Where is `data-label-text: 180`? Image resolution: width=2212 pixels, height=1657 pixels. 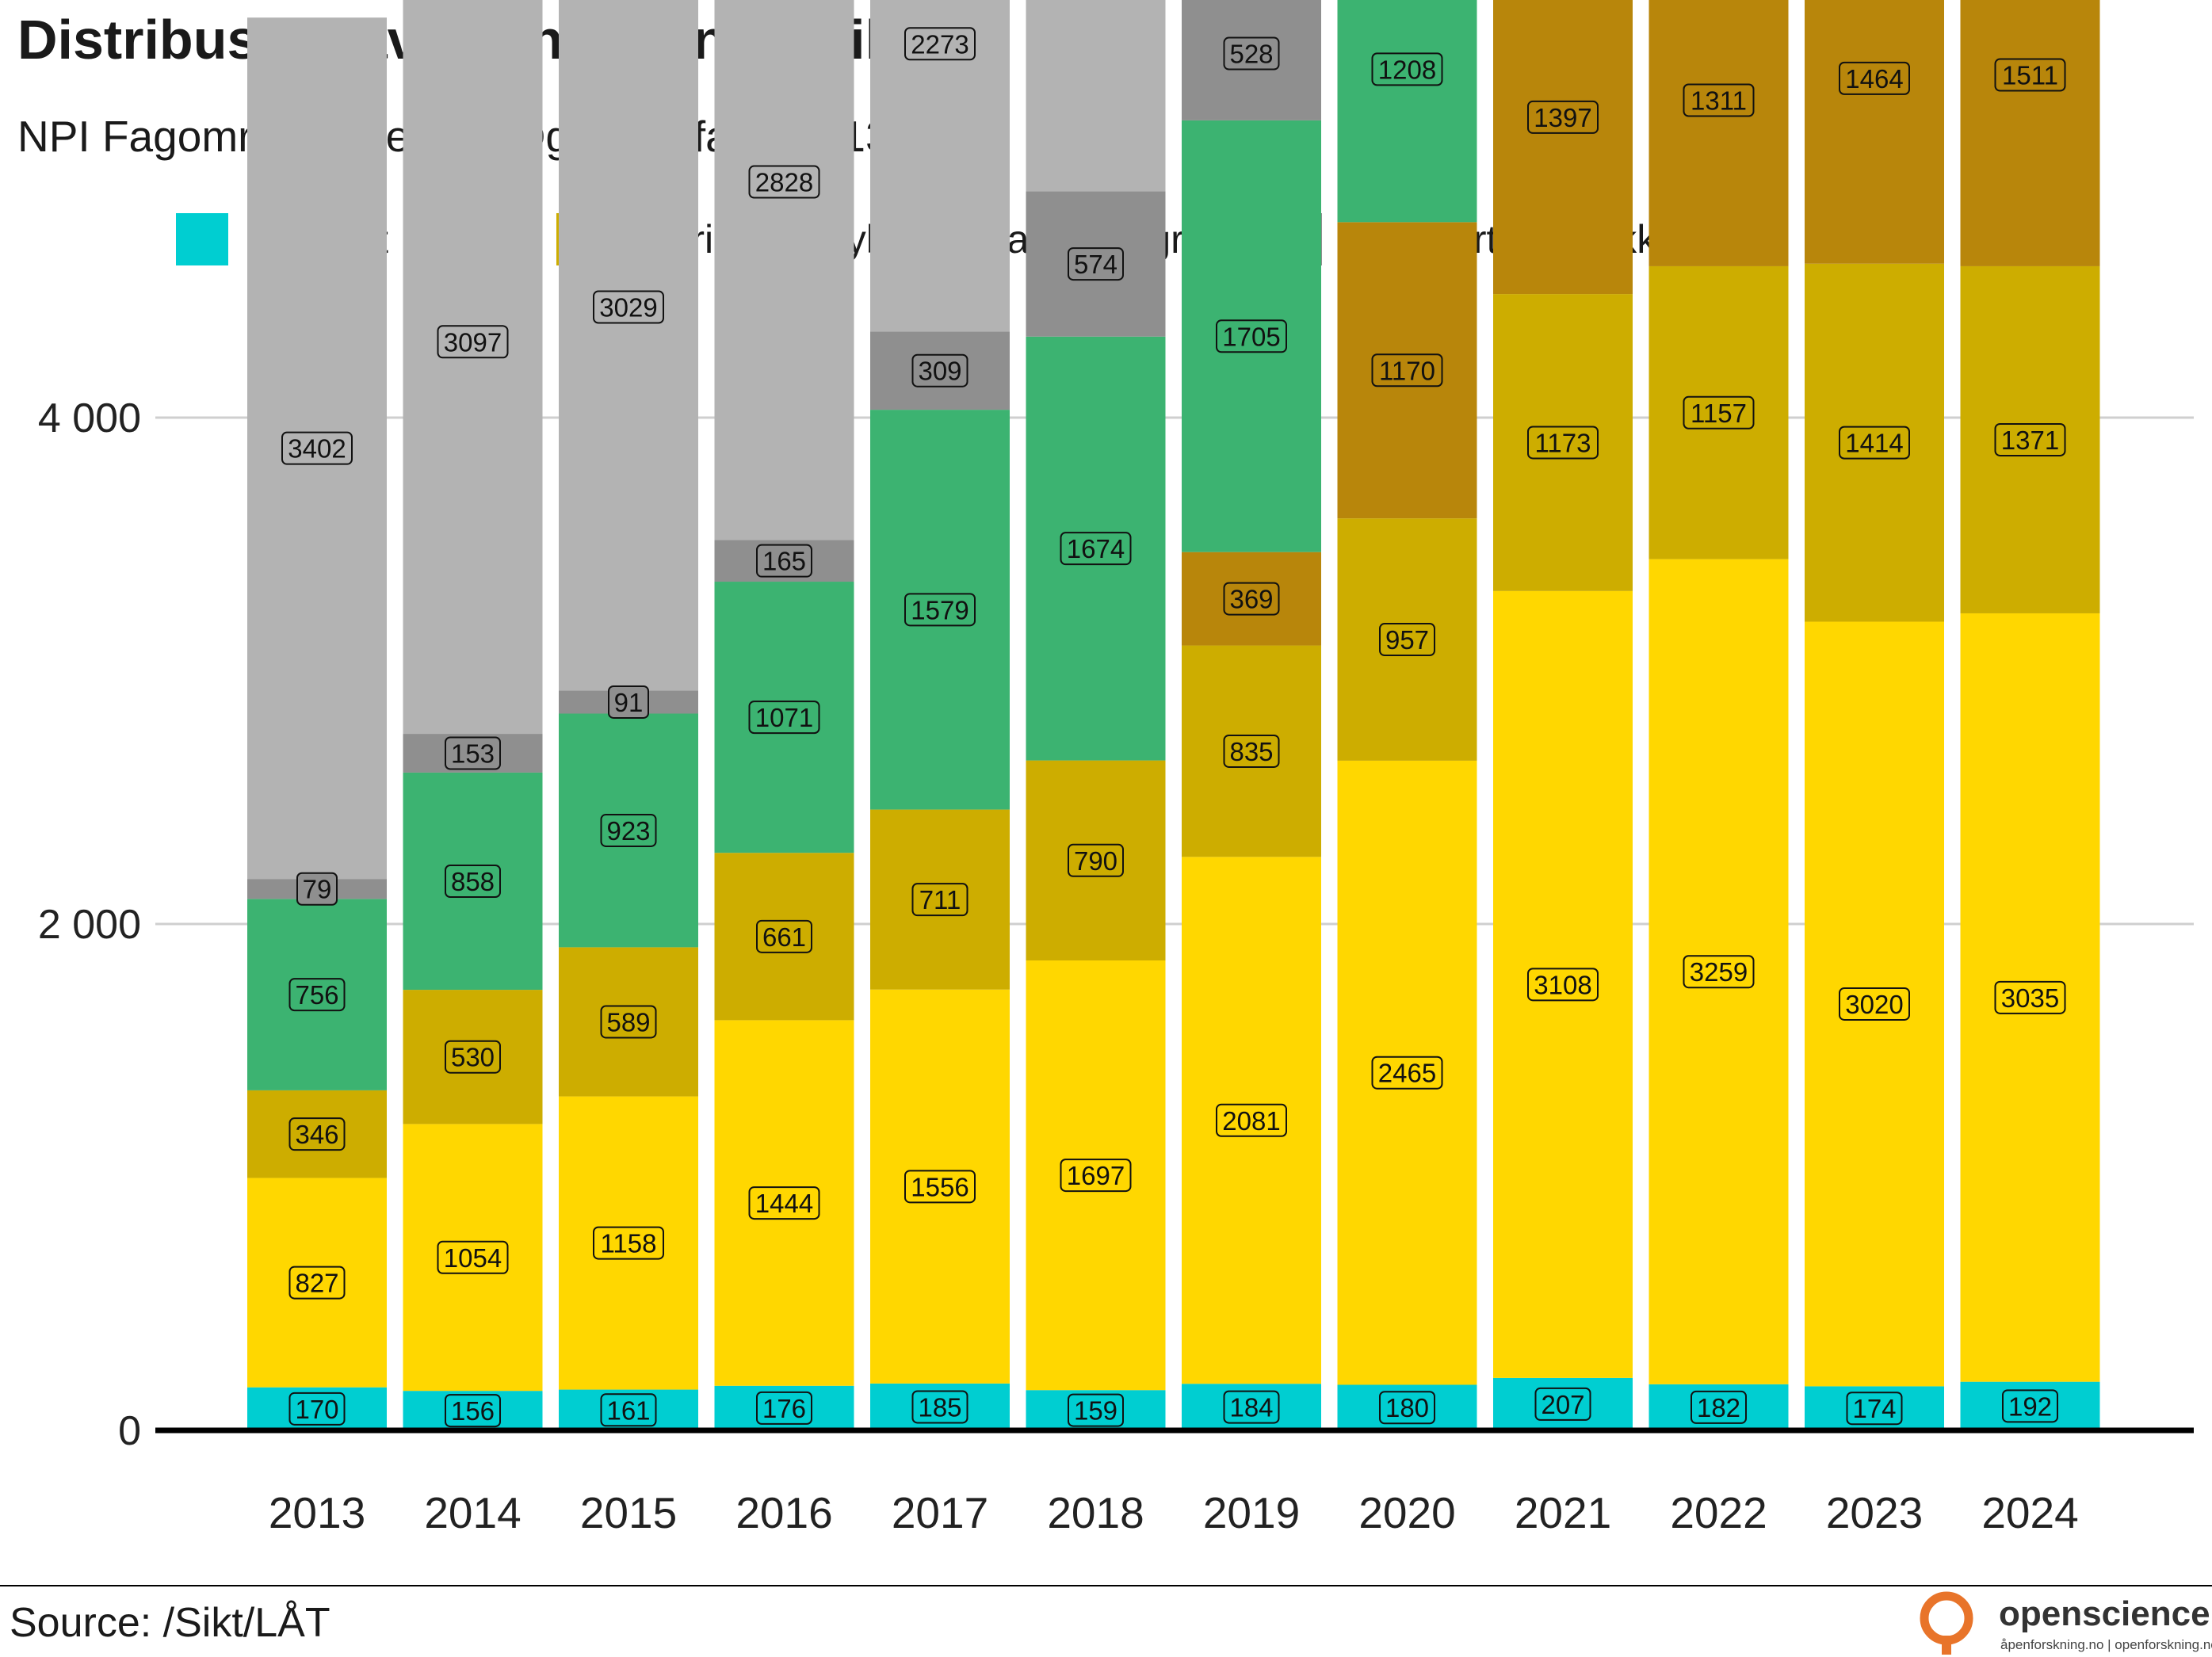
data-label-text: 180 is located at coordinates (1407, 1407).